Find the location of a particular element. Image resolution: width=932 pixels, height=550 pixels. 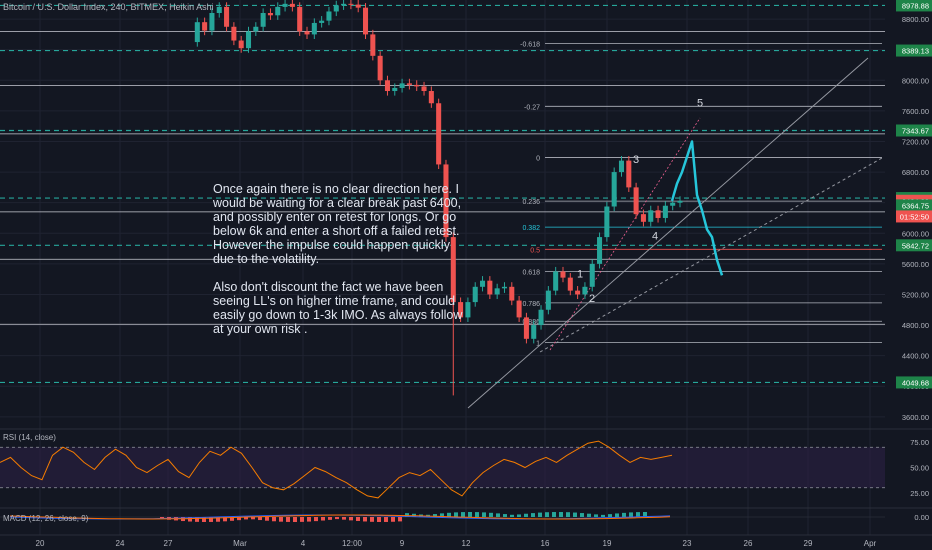

macd-signal-line is located at coordinates (340, 517).